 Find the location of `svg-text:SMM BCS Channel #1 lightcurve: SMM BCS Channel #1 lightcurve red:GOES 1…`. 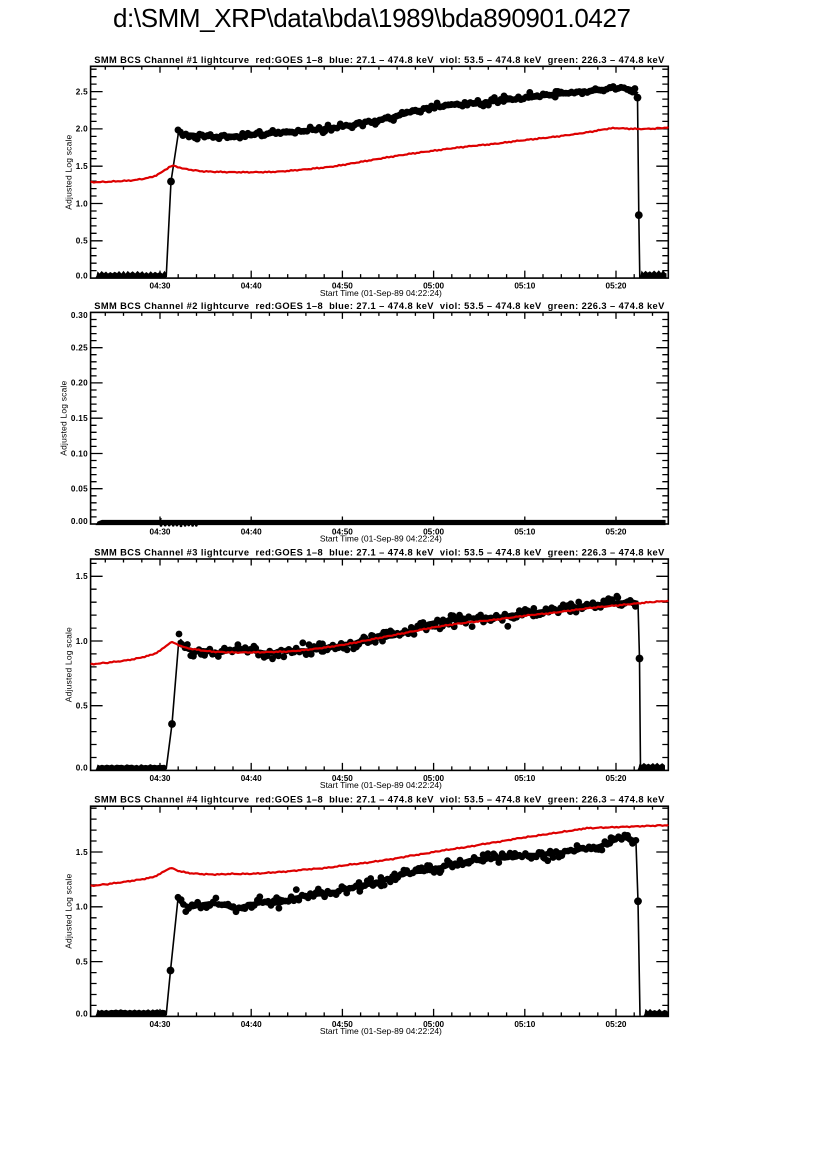

svg-text:SMM BCS Channel #1 lightcurve: SMM BCS Channel #1 lightcurve red:GOES 1… is located at coordinates (379, 60).